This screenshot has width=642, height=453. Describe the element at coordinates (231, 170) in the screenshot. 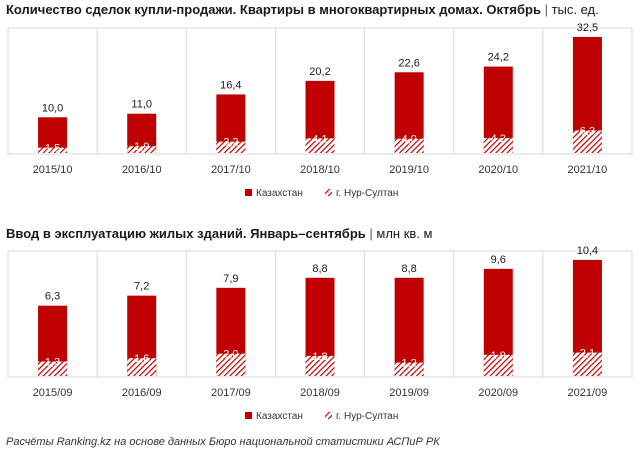

I see `x-tick-label: 2017/10` at that location.